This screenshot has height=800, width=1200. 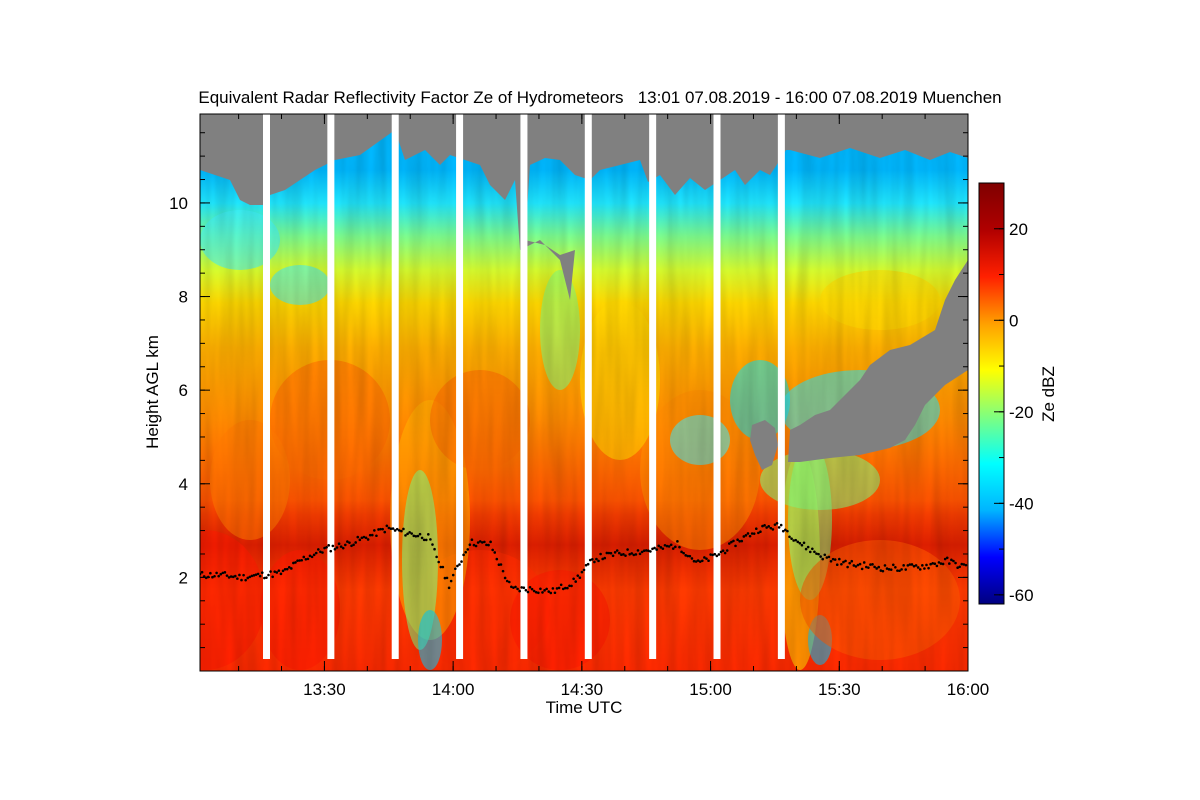 What do you see at coordinates (453, 689) in the screenshot?
I see `x-tick-label: 14:00` at bounding box center [453, 689].